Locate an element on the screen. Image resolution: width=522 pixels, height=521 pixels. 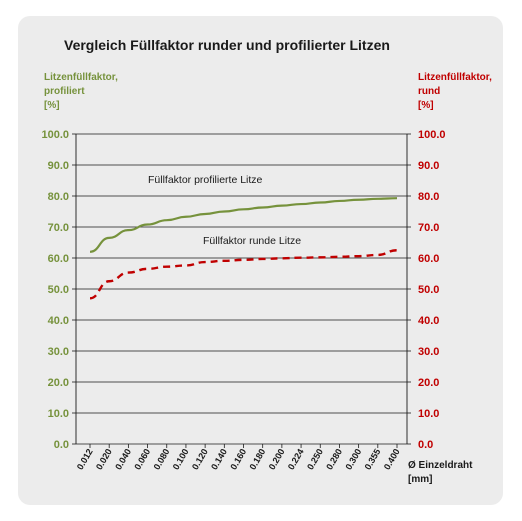
x-tick-label: 0.120 is located at coordinates (200, 459).